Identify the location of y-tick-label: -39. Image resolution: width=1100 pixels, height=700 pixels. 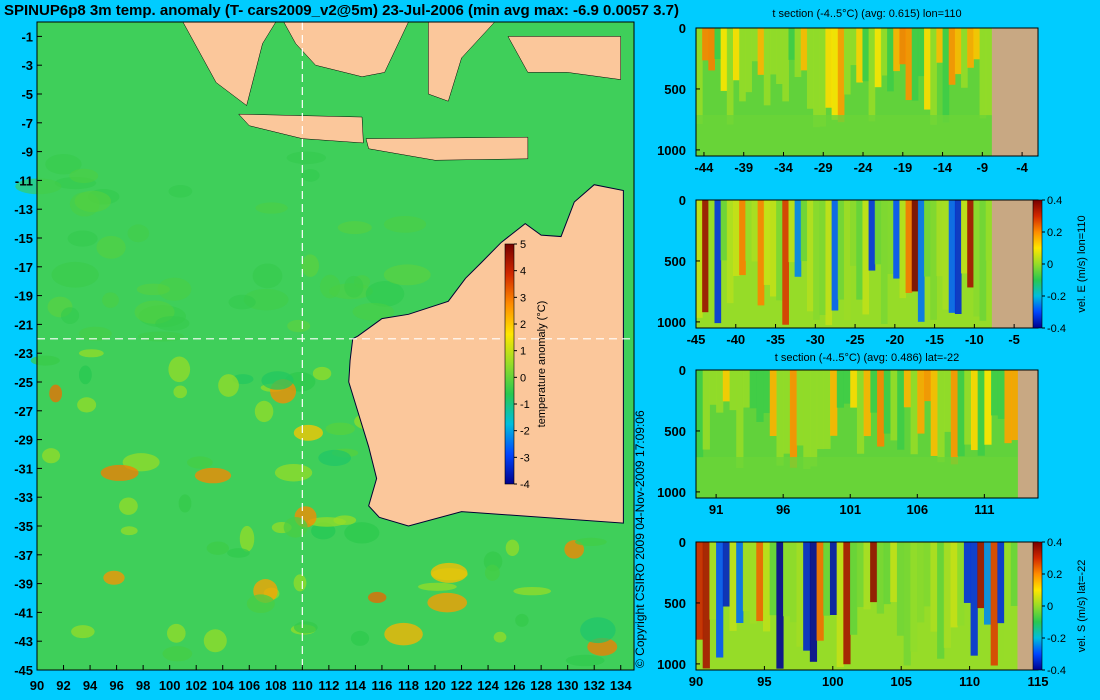
(23, 584).